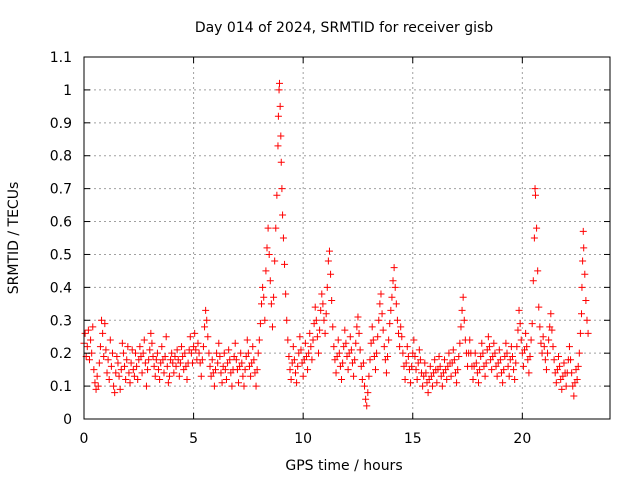  I want to click on x-tick-label: 10, so click(303, 439).